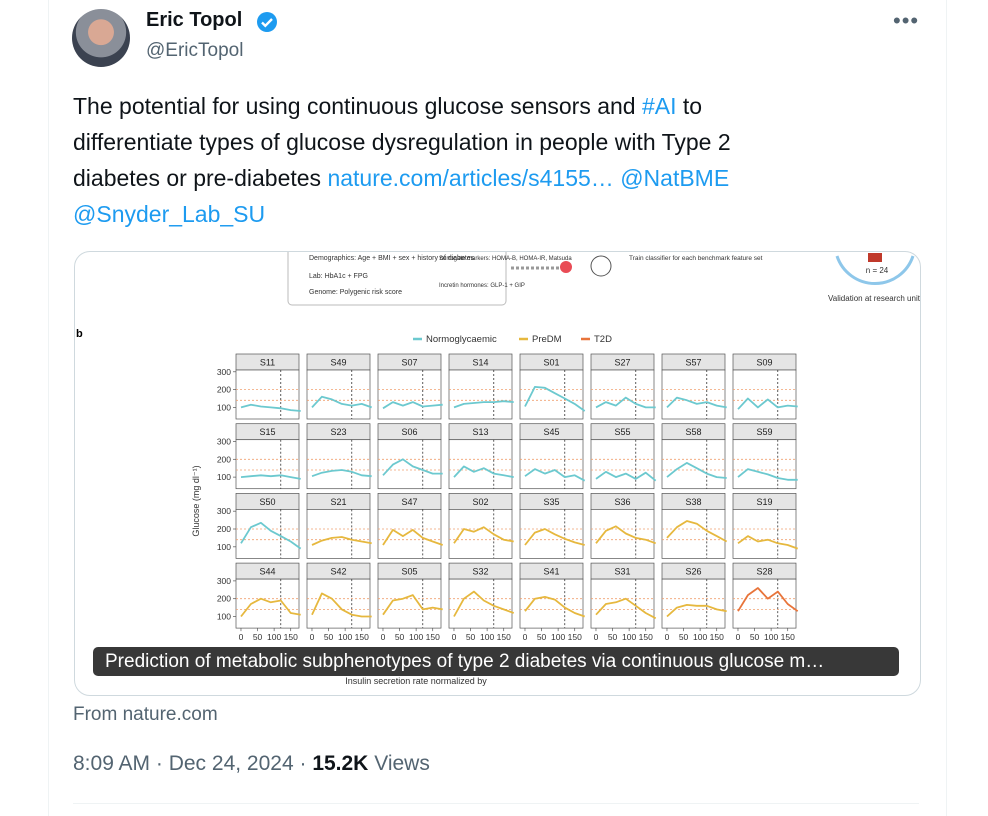  I want to click on text: diabetes or pre-diabetes, so click(197, 178).